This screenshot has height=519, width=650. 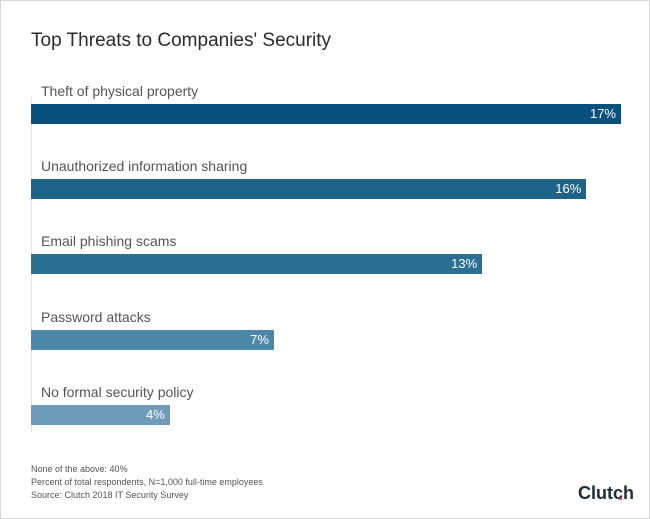 What do you see at coordinates (309, 189) in the screenshot?
I see `bar: 16%` at bounding box center [309, 189].